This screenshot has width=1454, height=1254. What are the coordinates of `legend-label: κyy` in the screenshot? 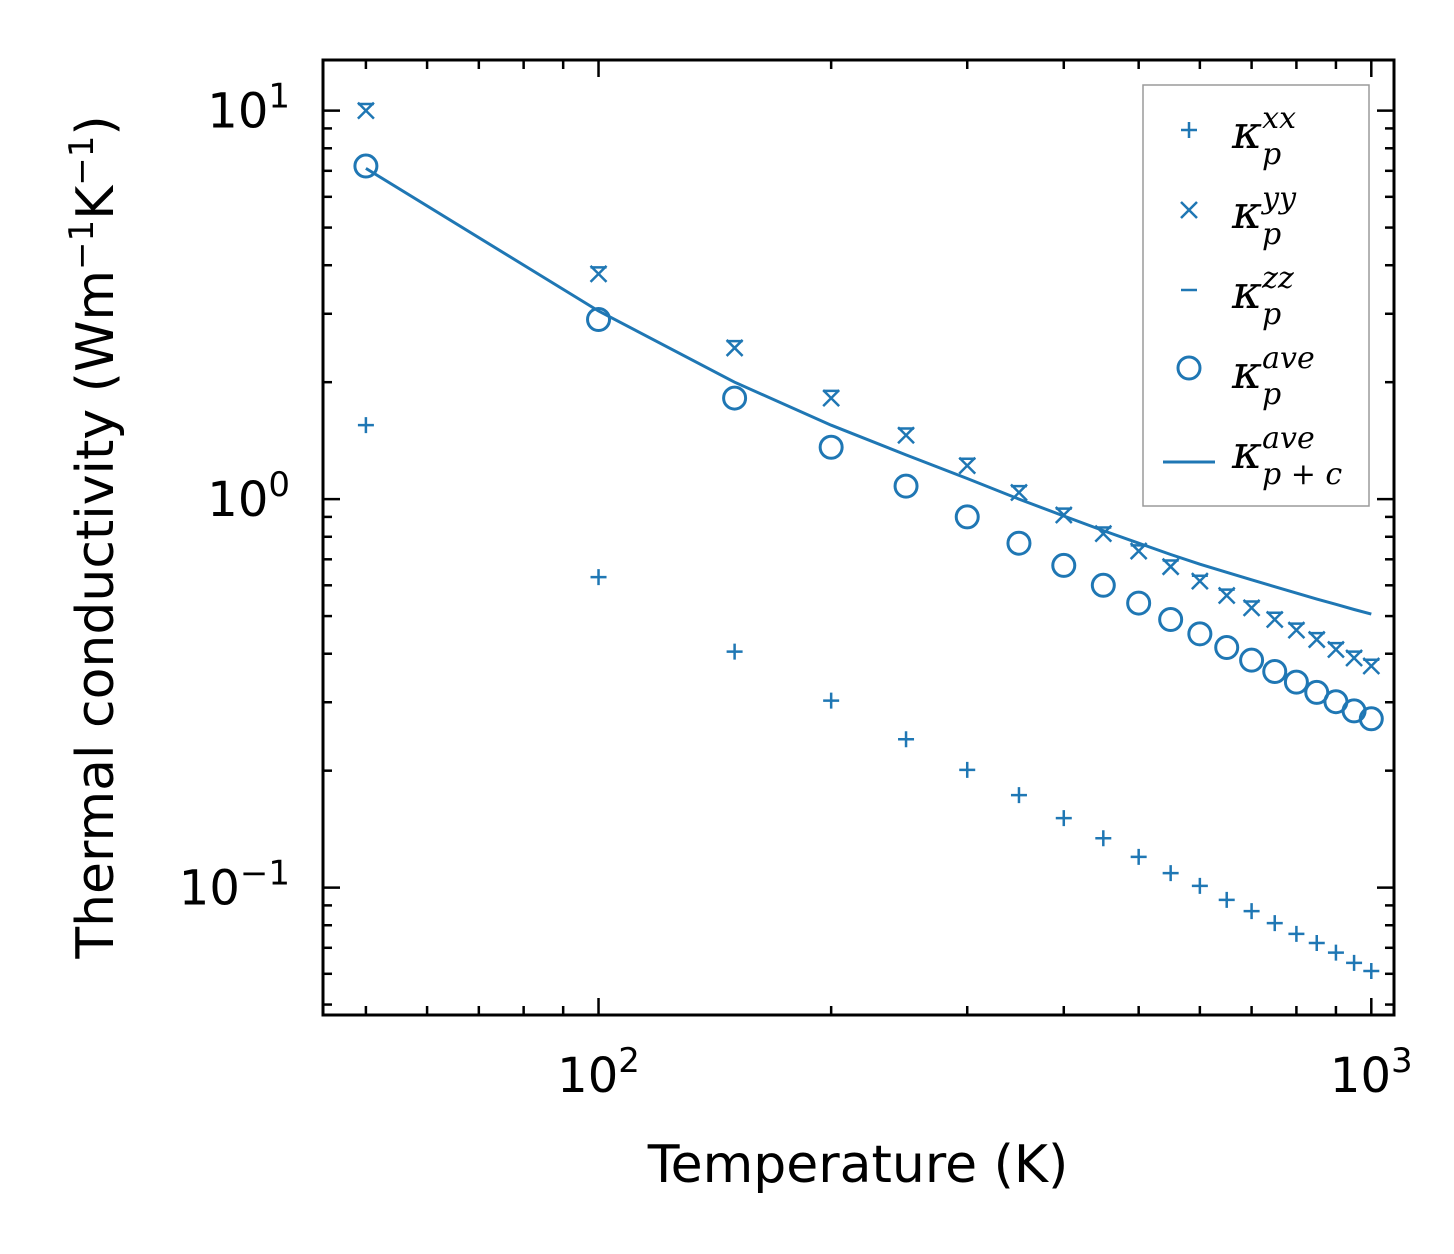 It's located at (1264, 210).